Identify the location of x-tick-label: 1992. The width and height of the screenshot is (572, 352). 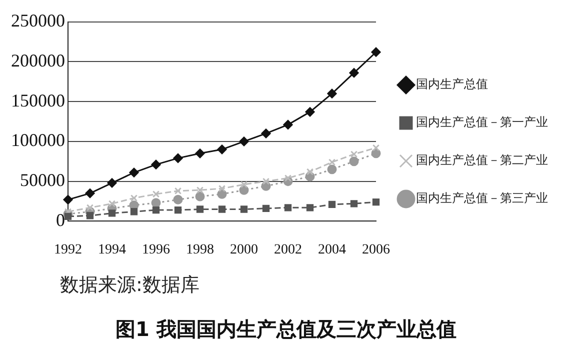
(68, 250).